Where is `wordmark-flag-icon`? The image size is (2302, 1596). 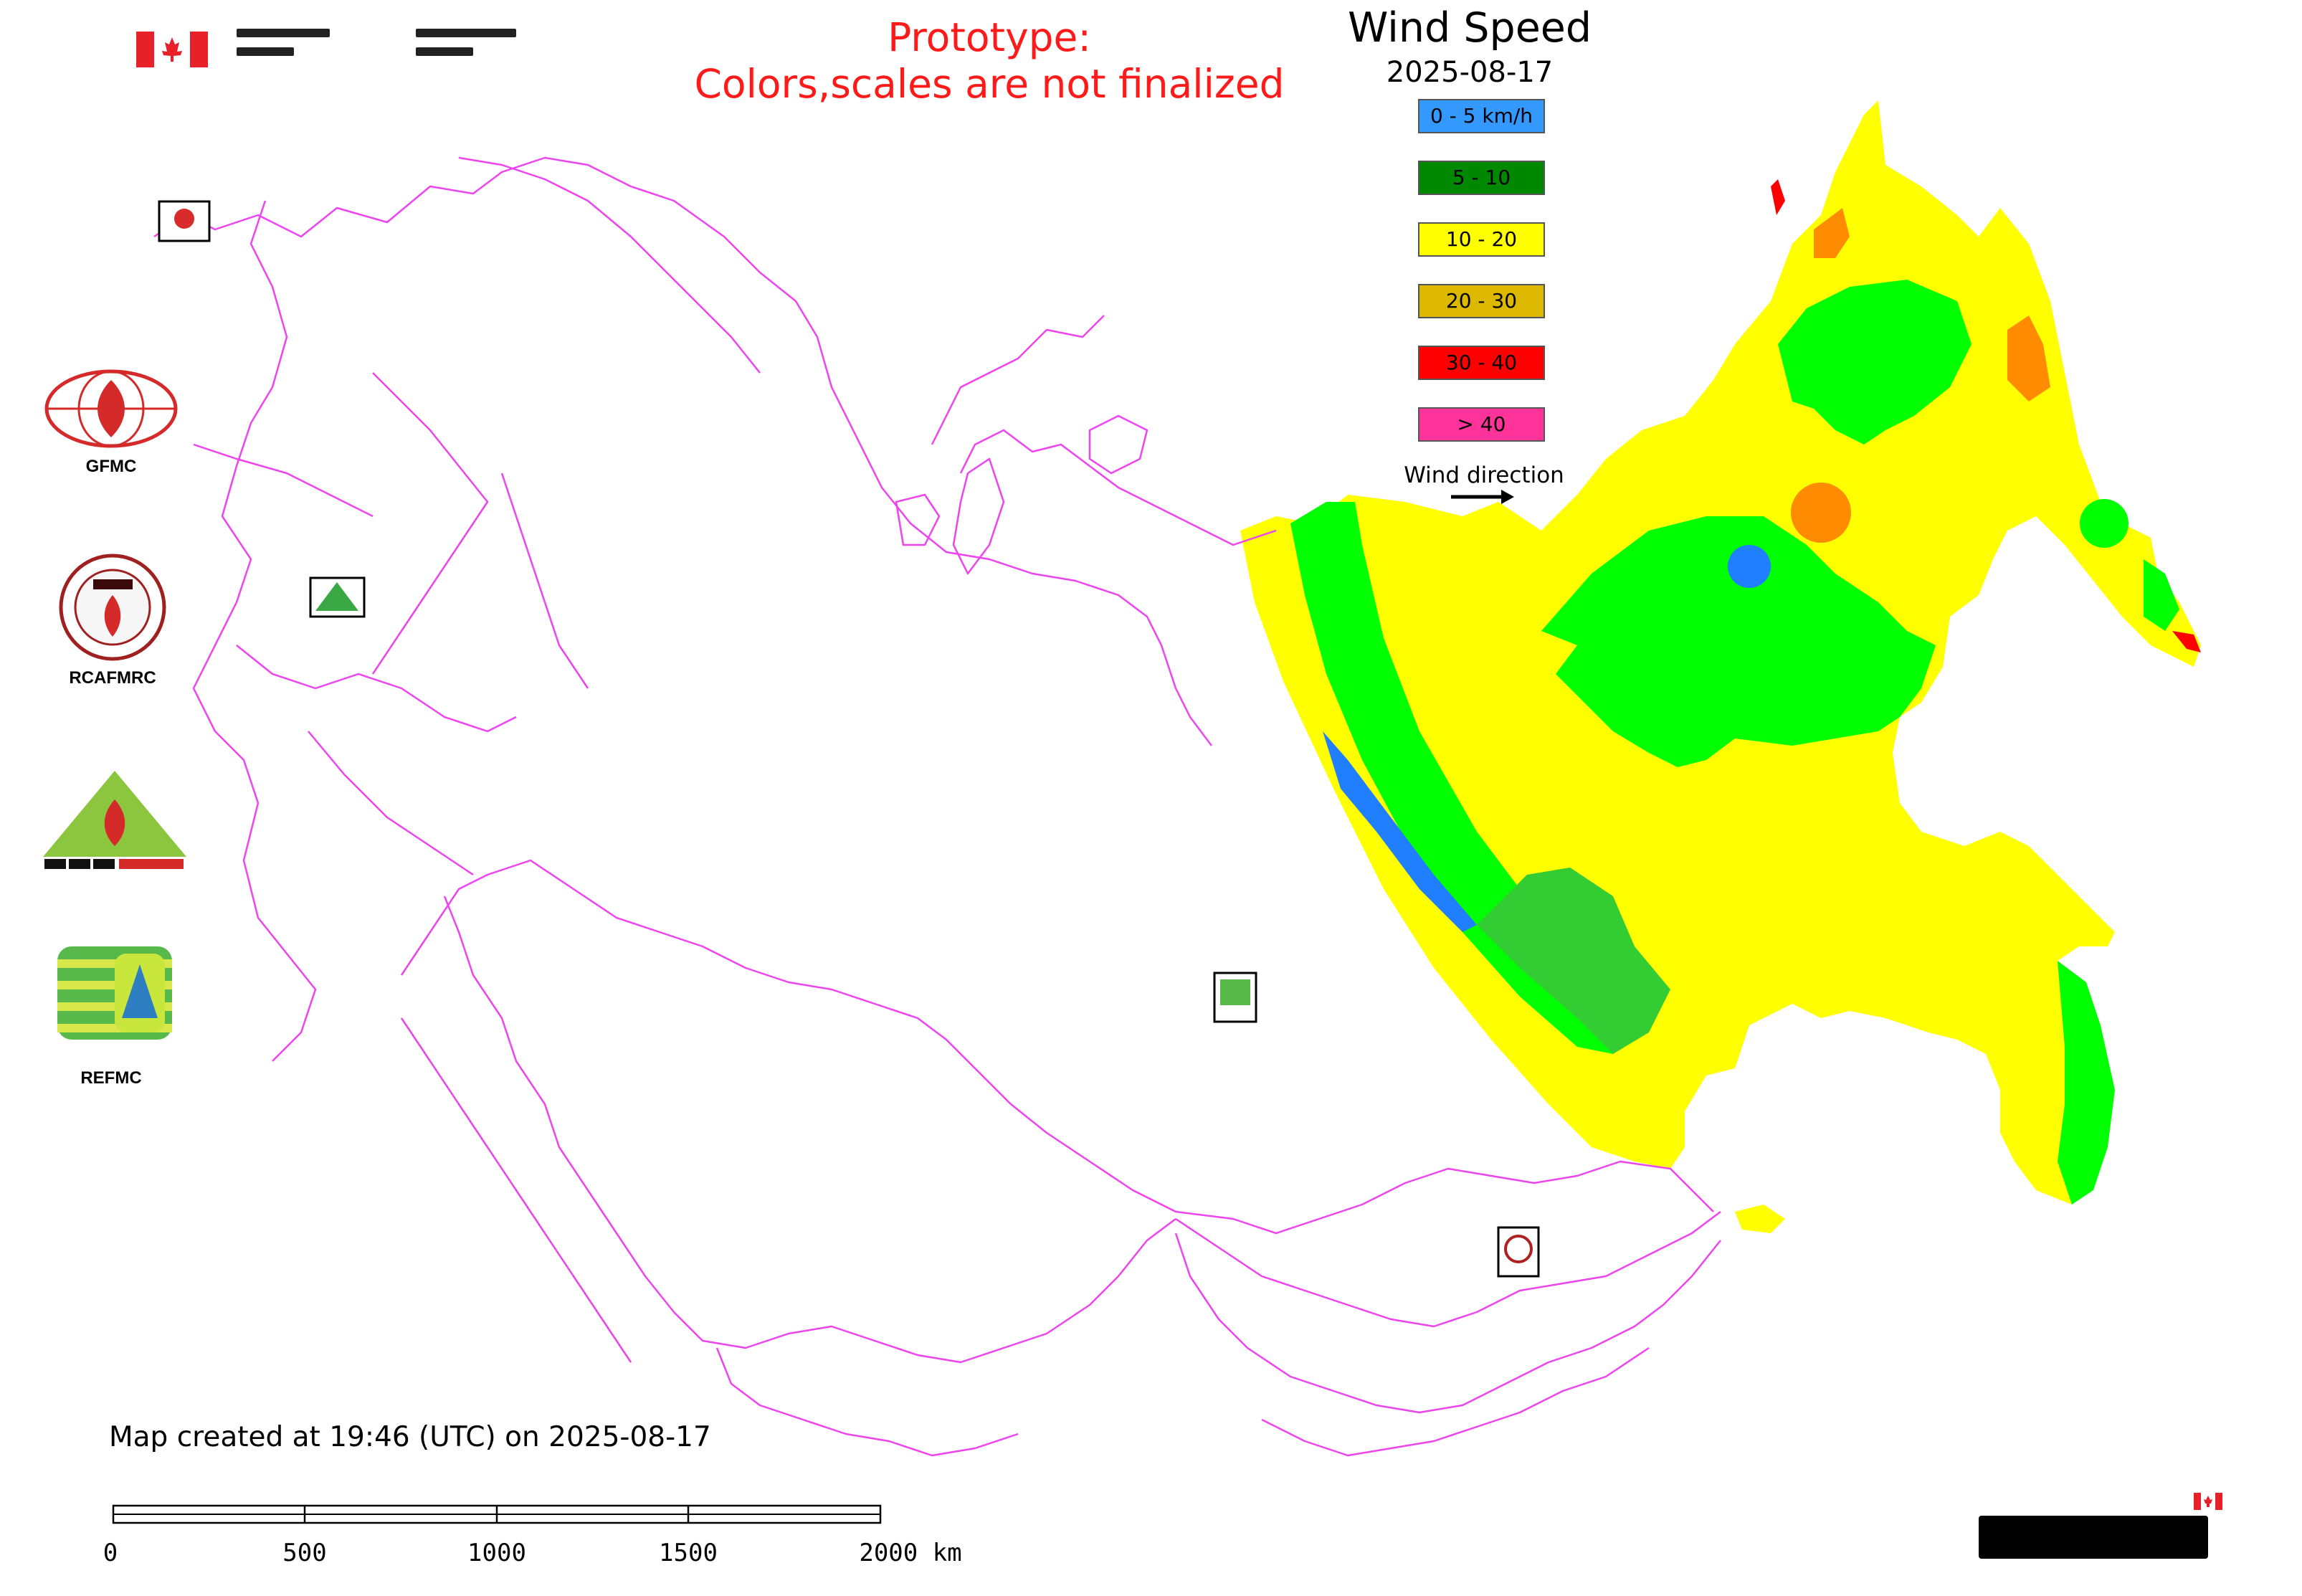 wordmark-flag-icon is located at coordinates (2208, 1501).